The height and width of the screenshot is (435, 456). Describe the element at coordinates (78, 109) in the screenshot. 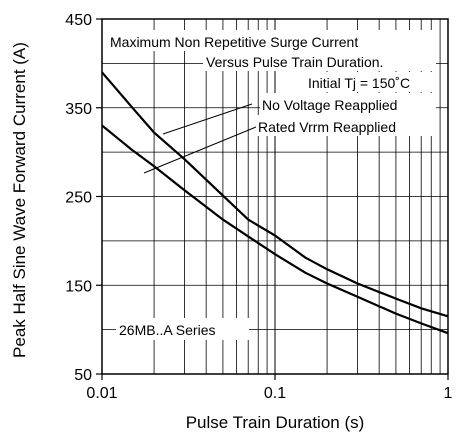

I see `y-tick-label: 350` at that location.